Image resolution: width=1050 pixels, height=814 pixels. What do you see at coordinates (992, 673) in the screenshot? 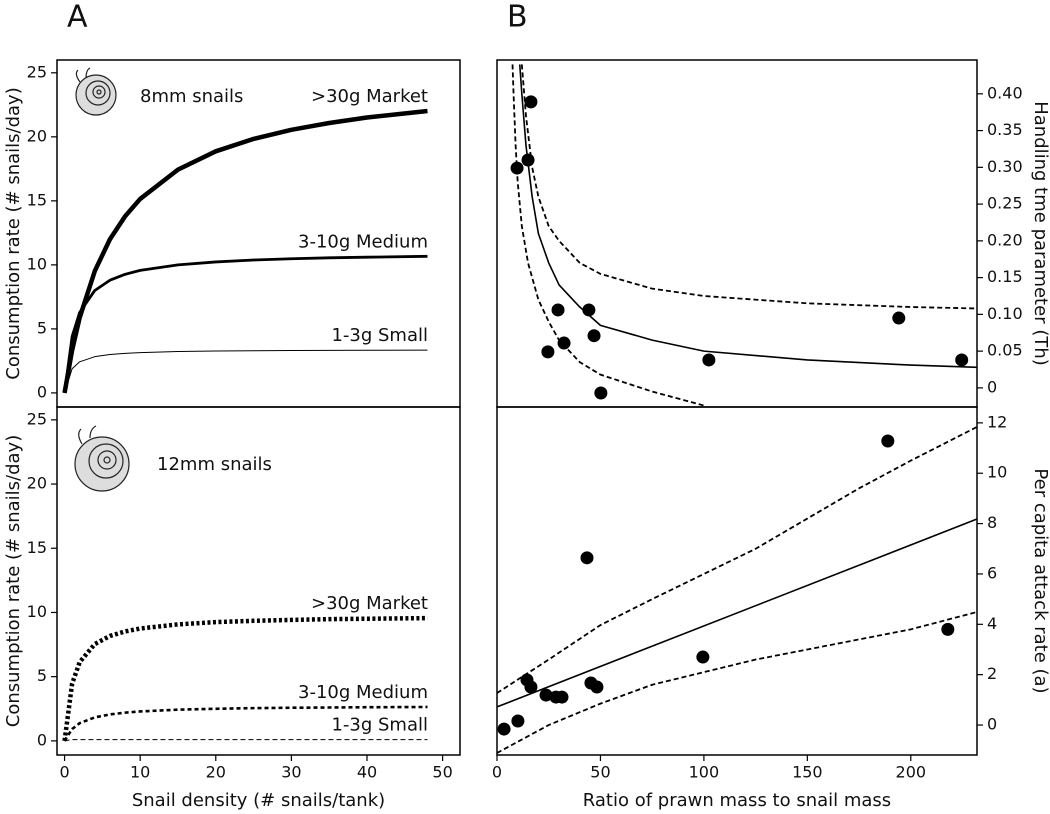
I see `y-tick-label: 2` at bounding box center [992, 673].